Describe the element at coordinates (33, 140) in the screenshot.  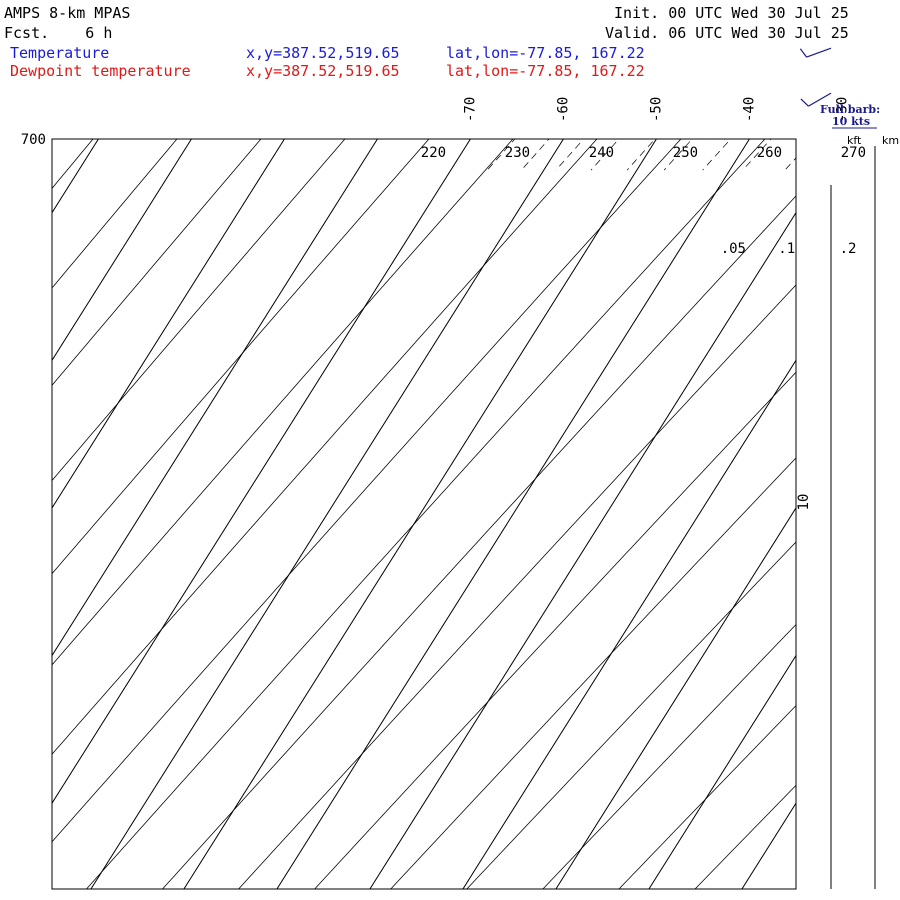
I see `pressure-tick-label: 700` at that location.